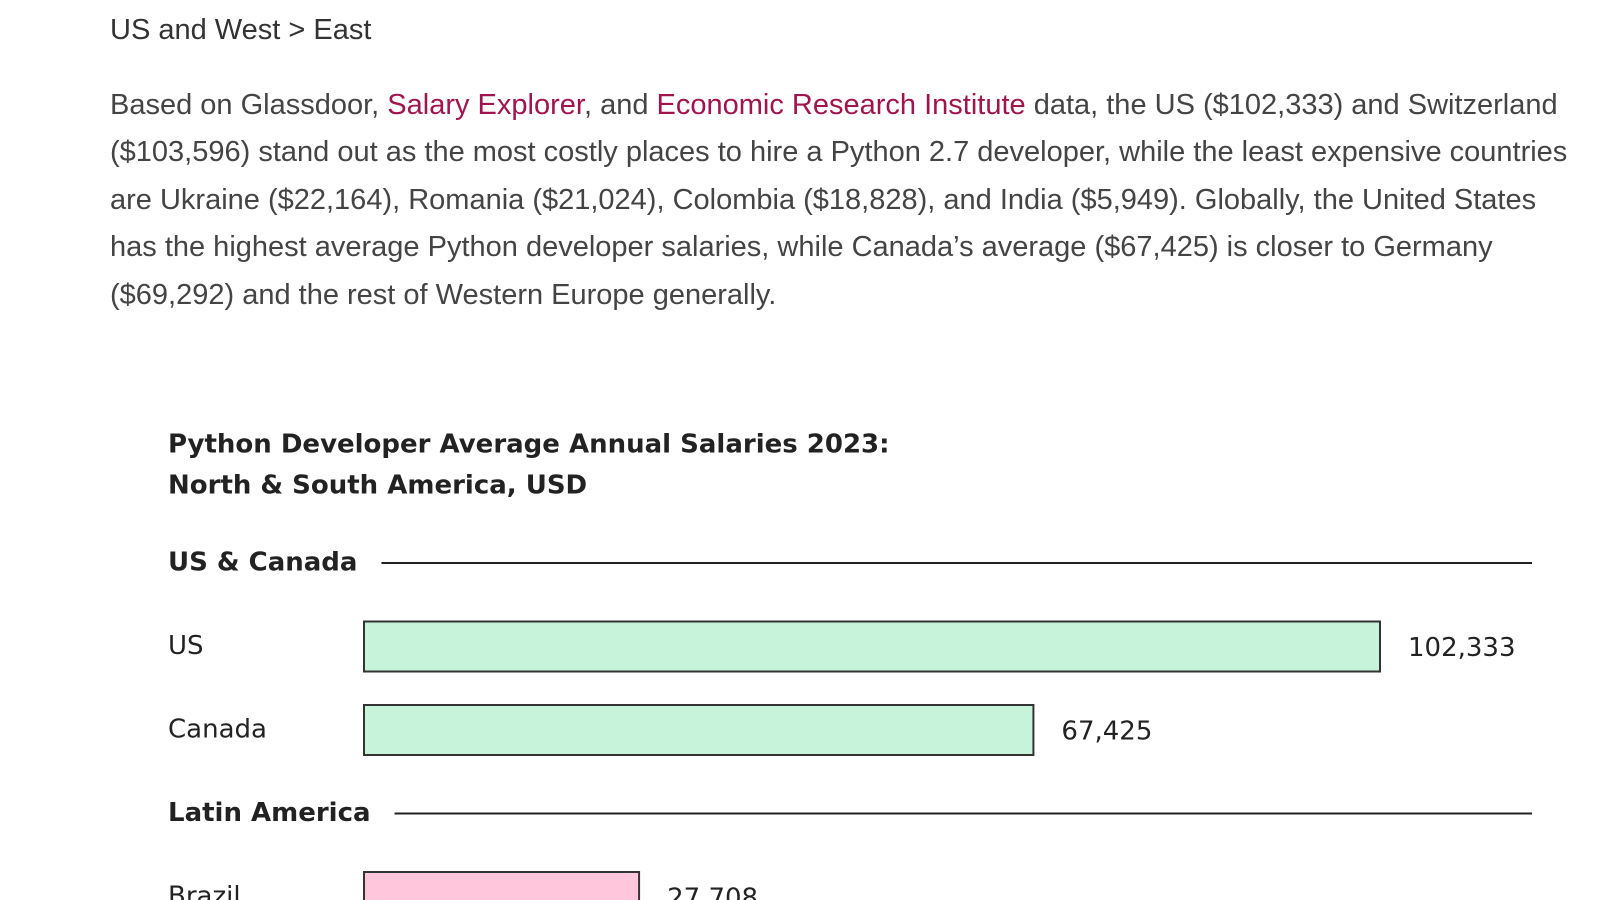 This screenshot has height=900, width=1600. What do you see at coordinates (262, 563) in the screenshot?
I see `group-label: US & Canada` at bounding box center [262, 563].